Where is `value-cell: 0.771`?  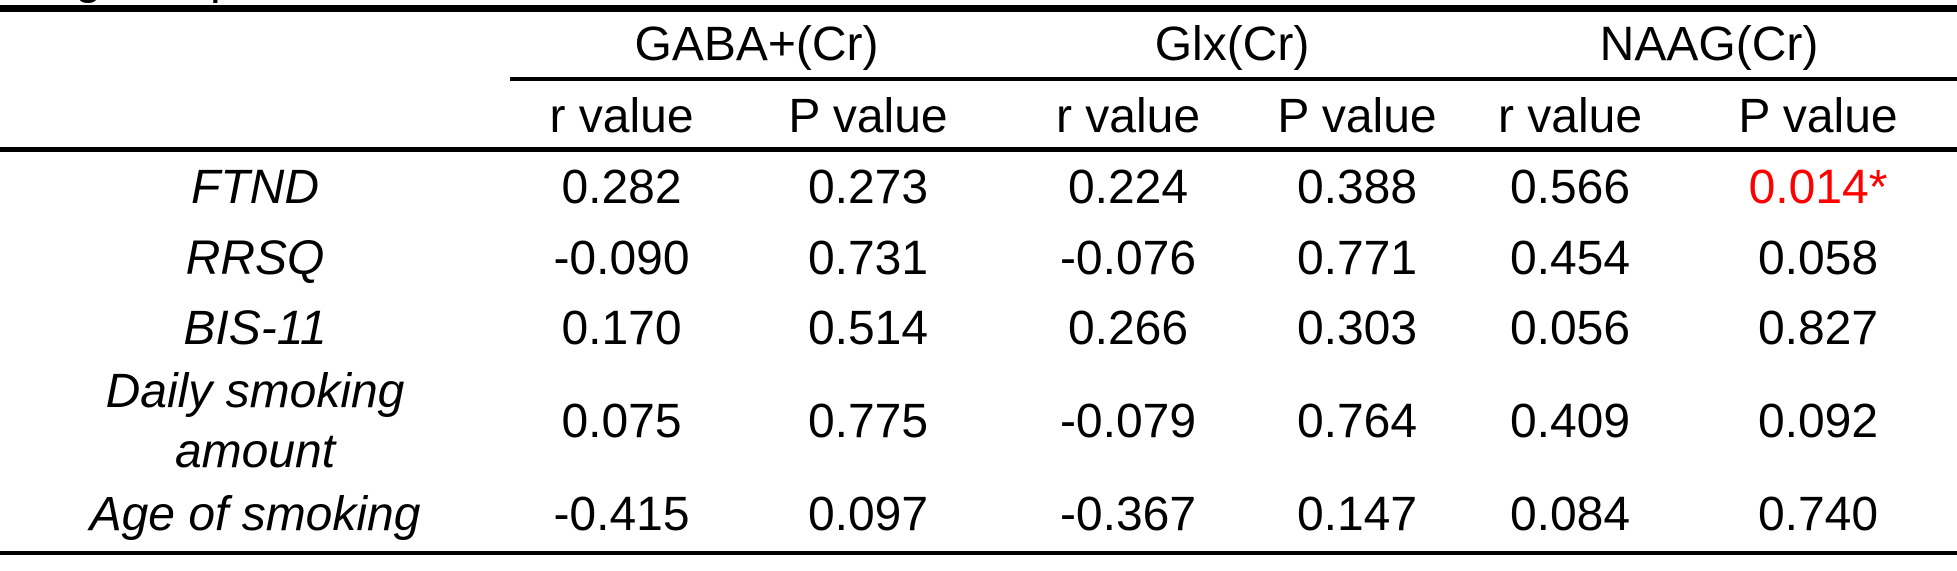
value-cell: 0.771 is located at coordinates (1357, 258).